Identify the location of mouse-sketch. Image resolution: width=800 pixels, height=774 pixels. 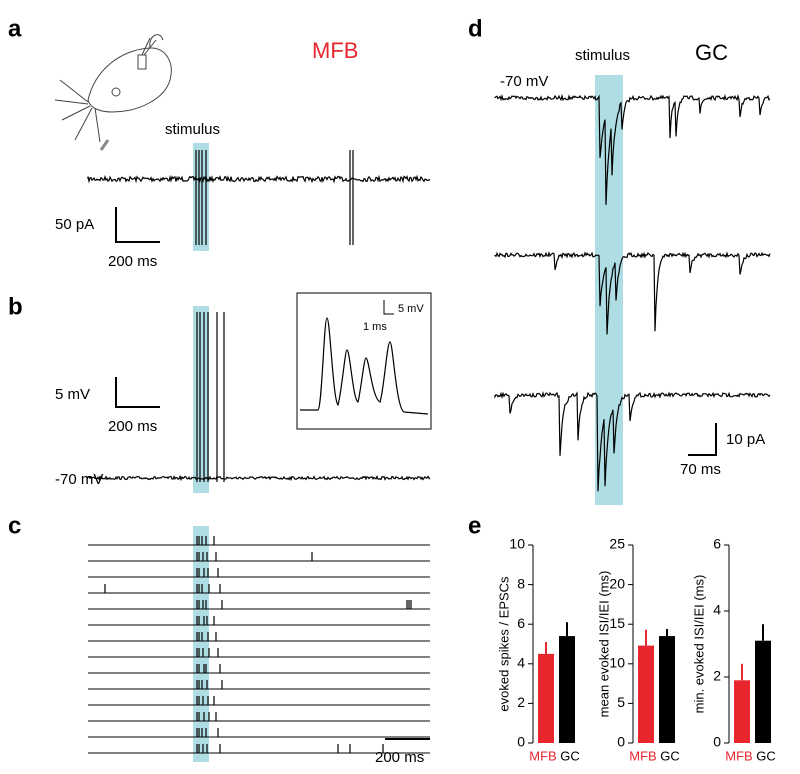
(113, 92).